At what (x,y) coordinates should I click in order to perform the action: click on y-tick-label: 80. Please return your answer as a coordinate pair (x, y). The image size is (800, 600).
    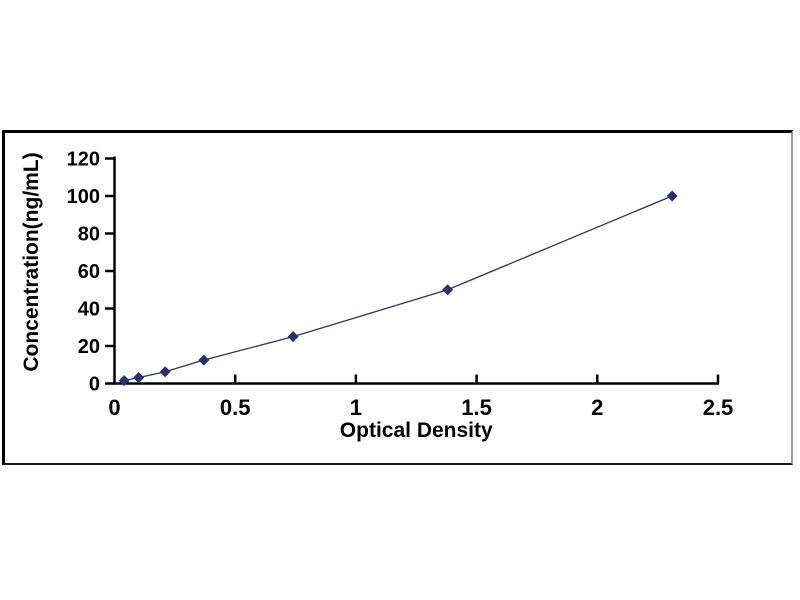
    Looking at the image, I should click on (89, 235).